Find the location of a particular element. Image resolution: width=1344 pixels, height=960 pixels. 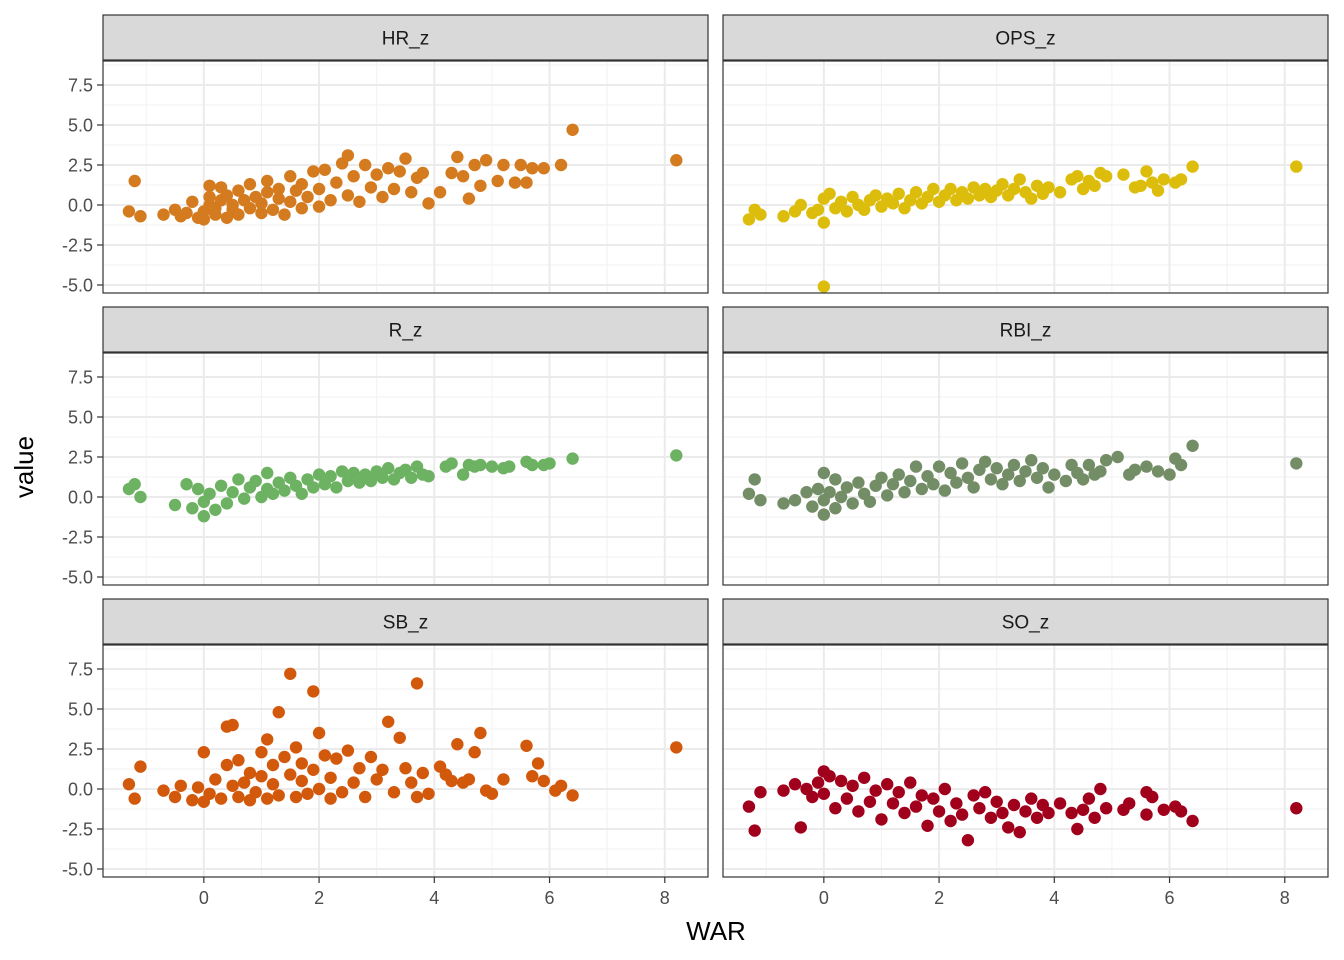

x-tick-label: 0 is located at coordinates (824, 898).